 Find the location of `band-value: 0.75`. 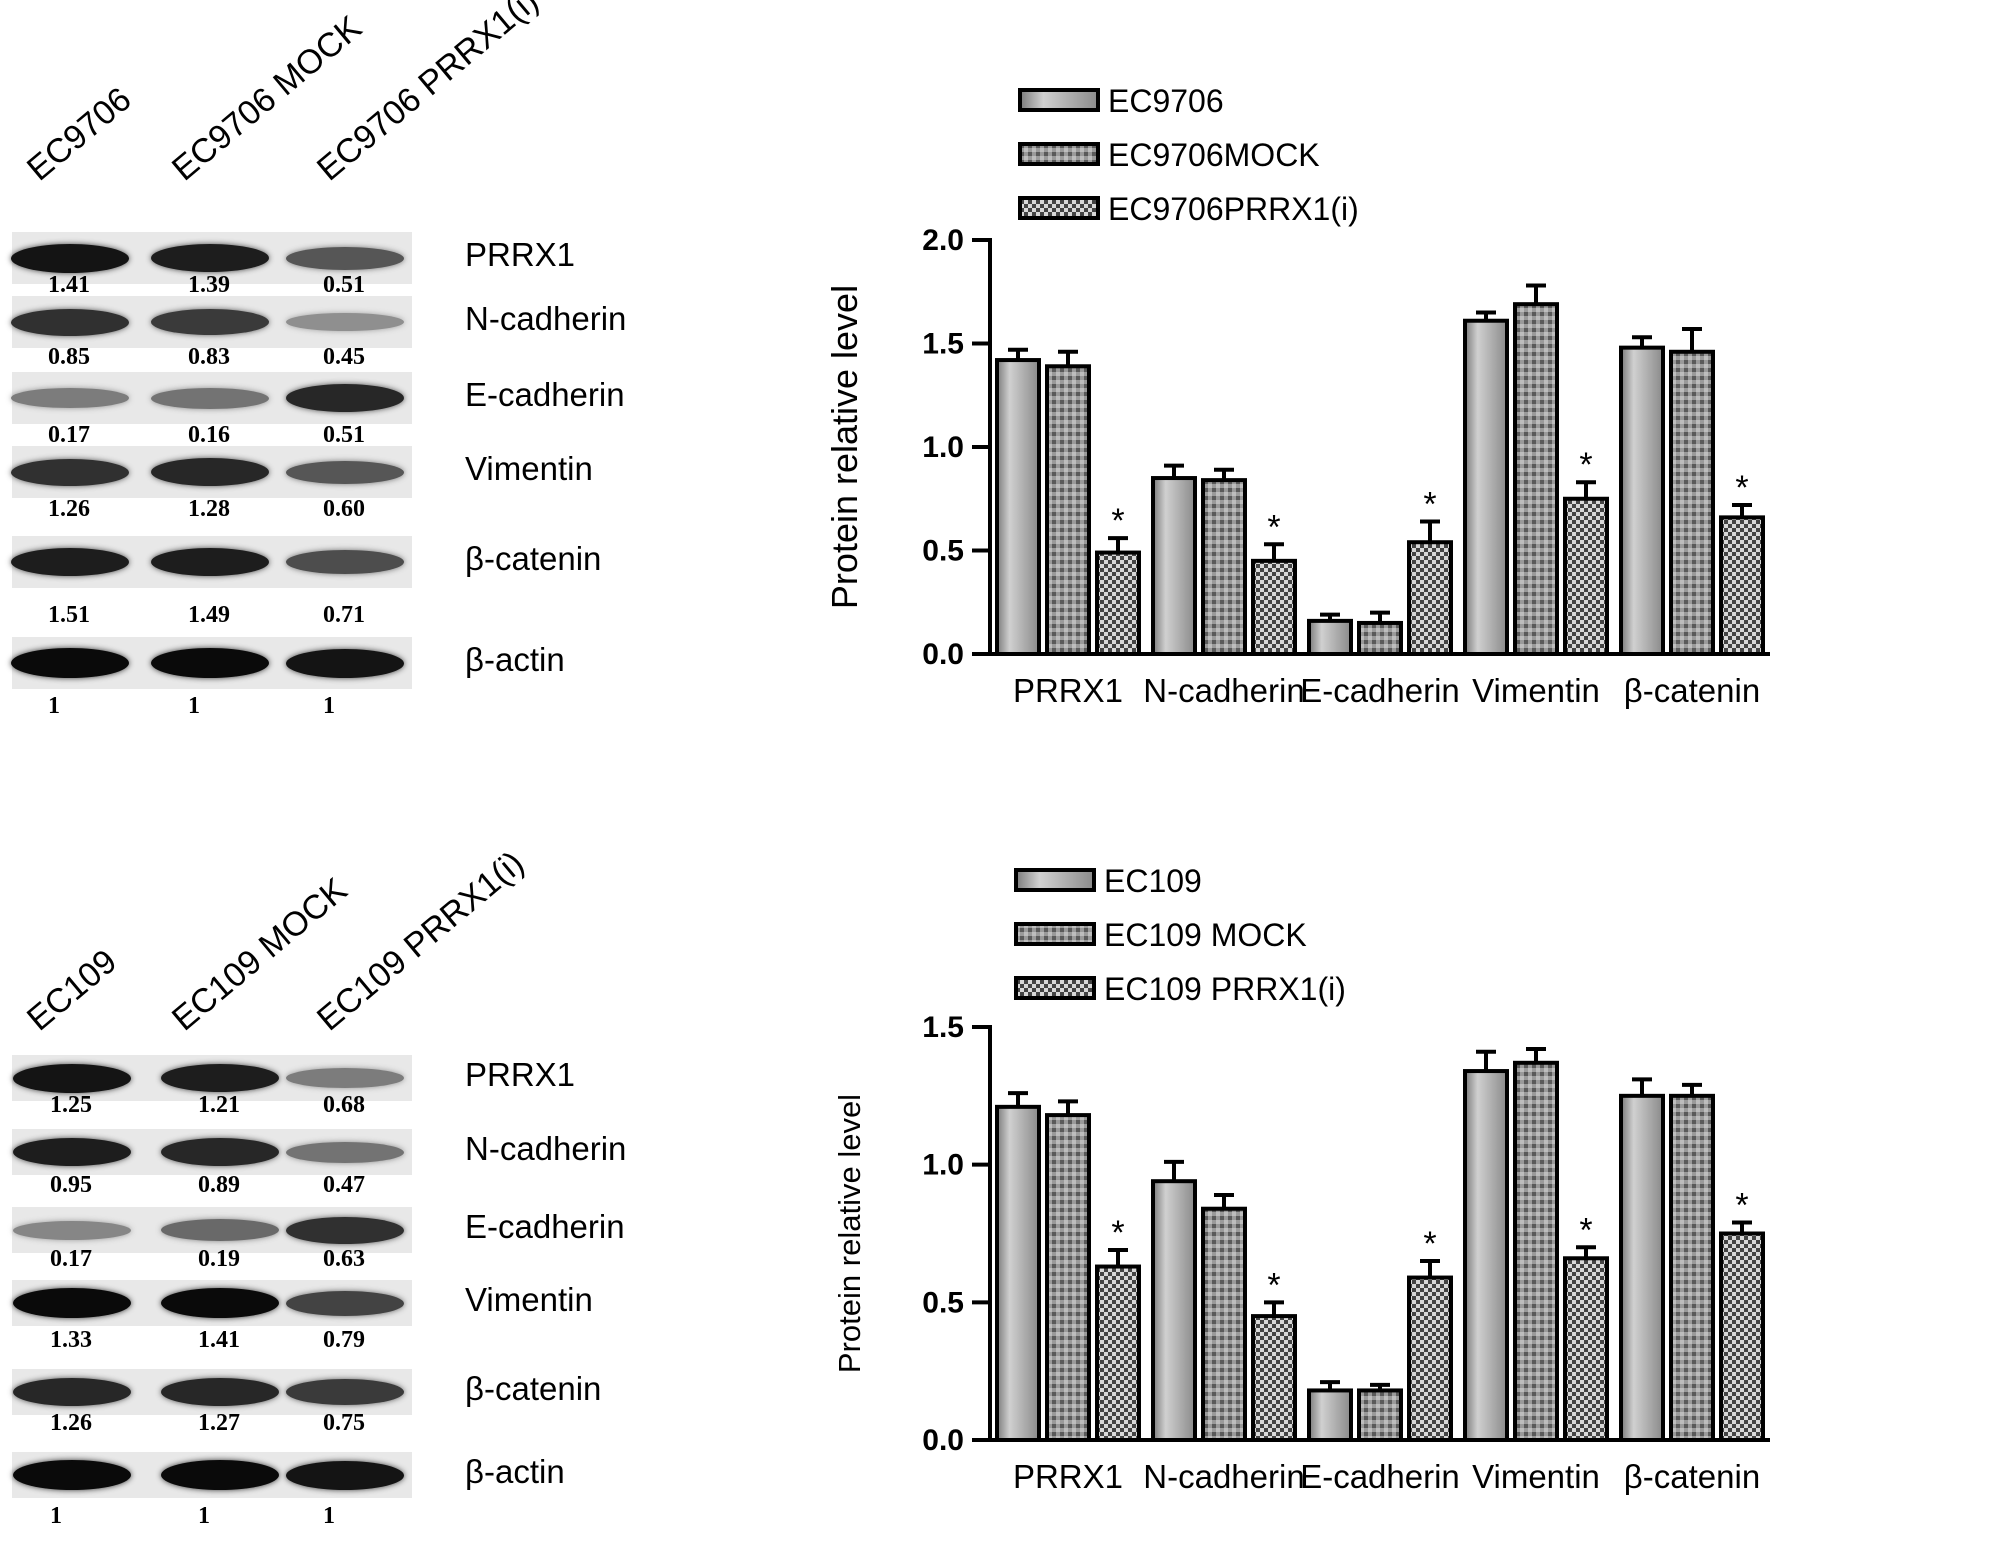

band-value: 0.75 is located at coordinates (344, 1423).